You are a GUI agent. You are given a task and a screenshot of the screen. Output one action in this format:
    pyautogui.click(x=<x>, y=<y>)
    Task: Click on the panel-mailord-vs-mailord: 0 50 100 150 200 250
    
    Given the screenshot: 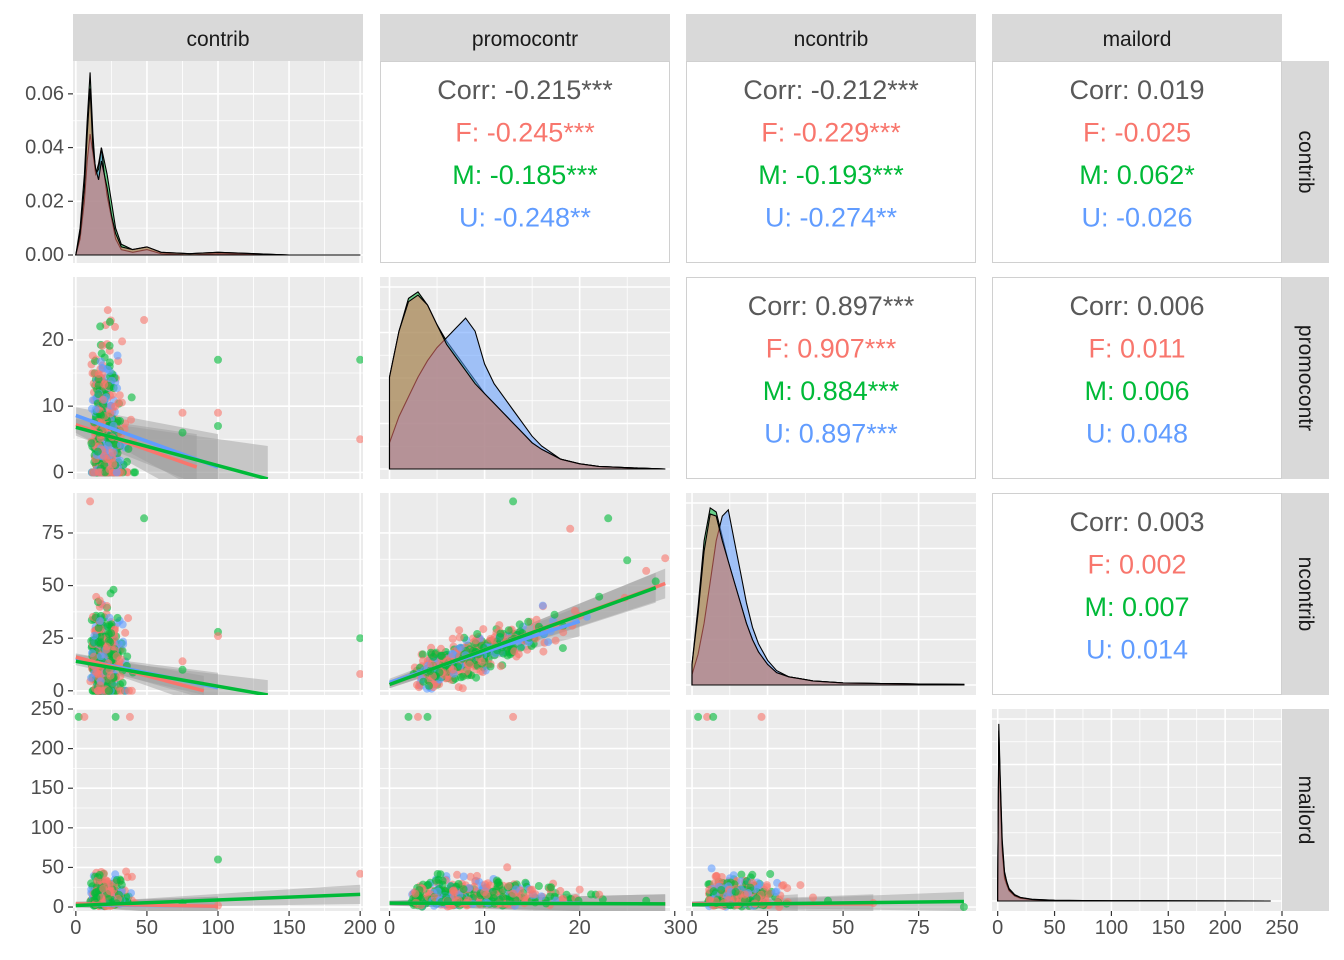 What is the action you would take?
    pyautogui.click(x=1145, y=824)
    